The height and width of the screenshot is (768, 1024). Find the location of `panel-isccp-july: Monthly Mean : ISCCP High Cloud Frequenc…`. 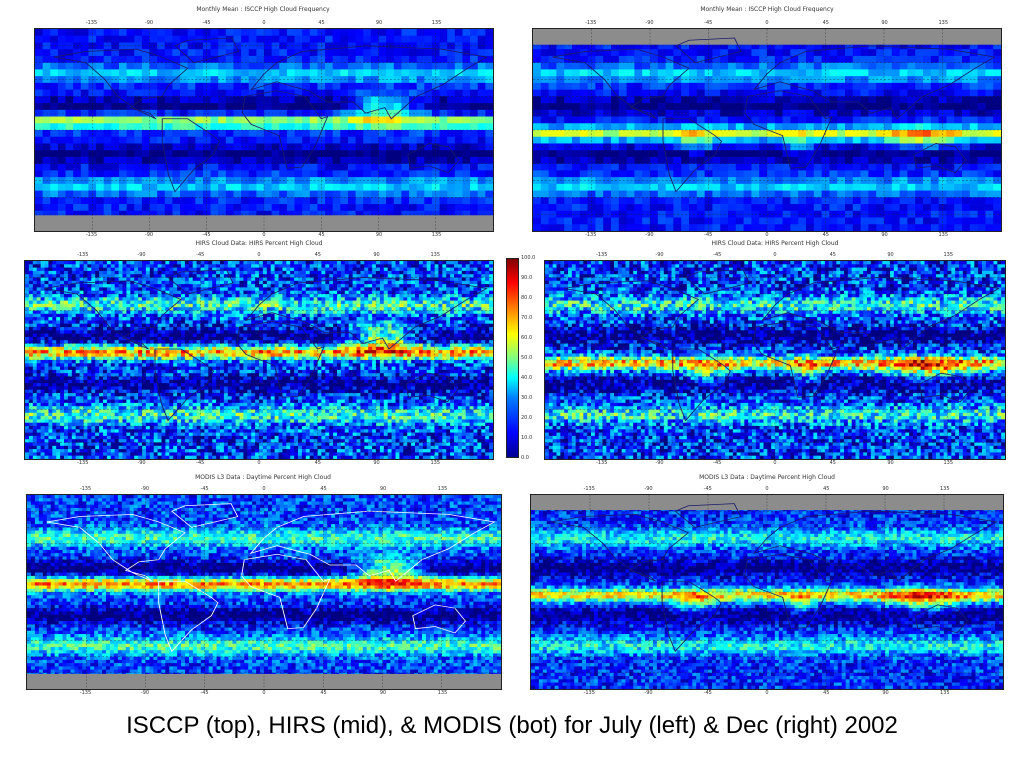

panel-isccp-july: Monthly Mean : ISCCP High Cloud Frequenc… is located at coordinates (263, 122).